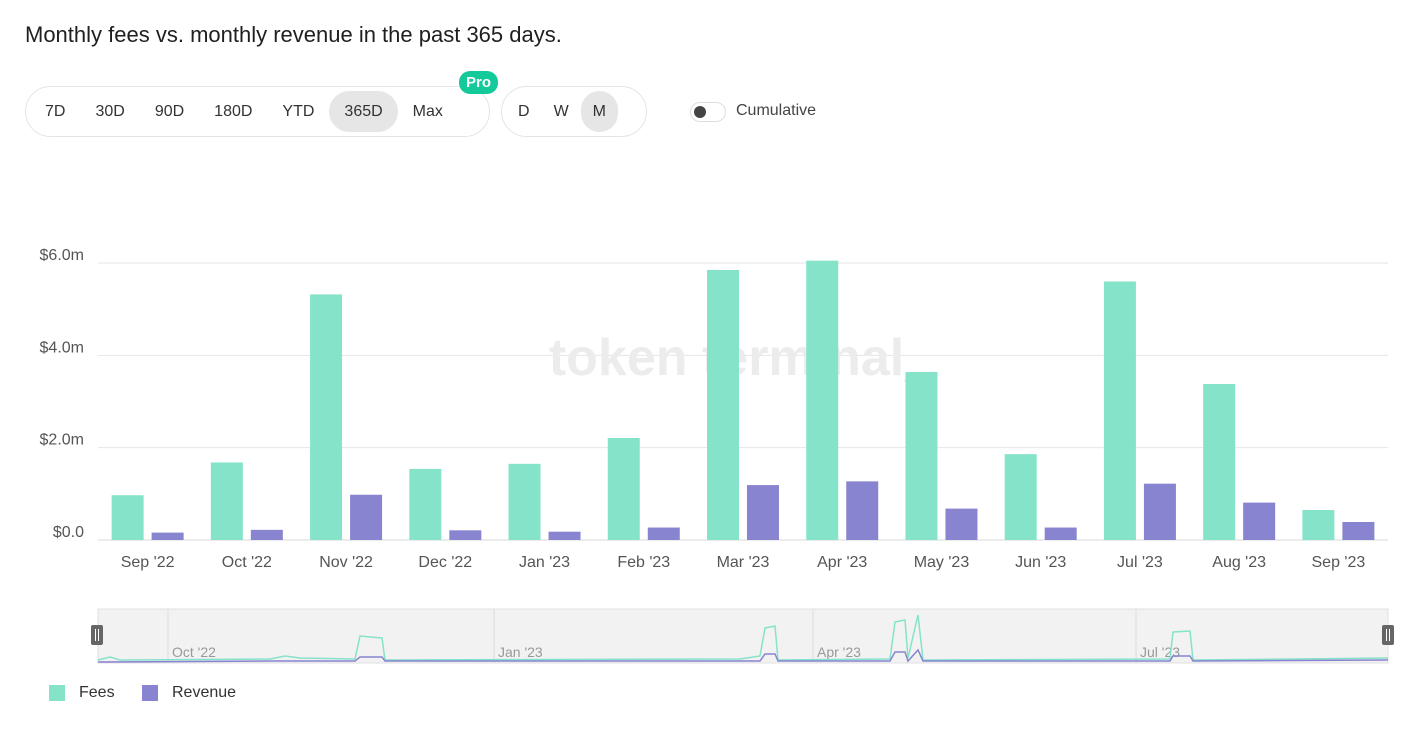  What do you see at coordinates (524, 111) in the screenshot?
I see `granularity-option-d: D` at bounding box center [524, 111].